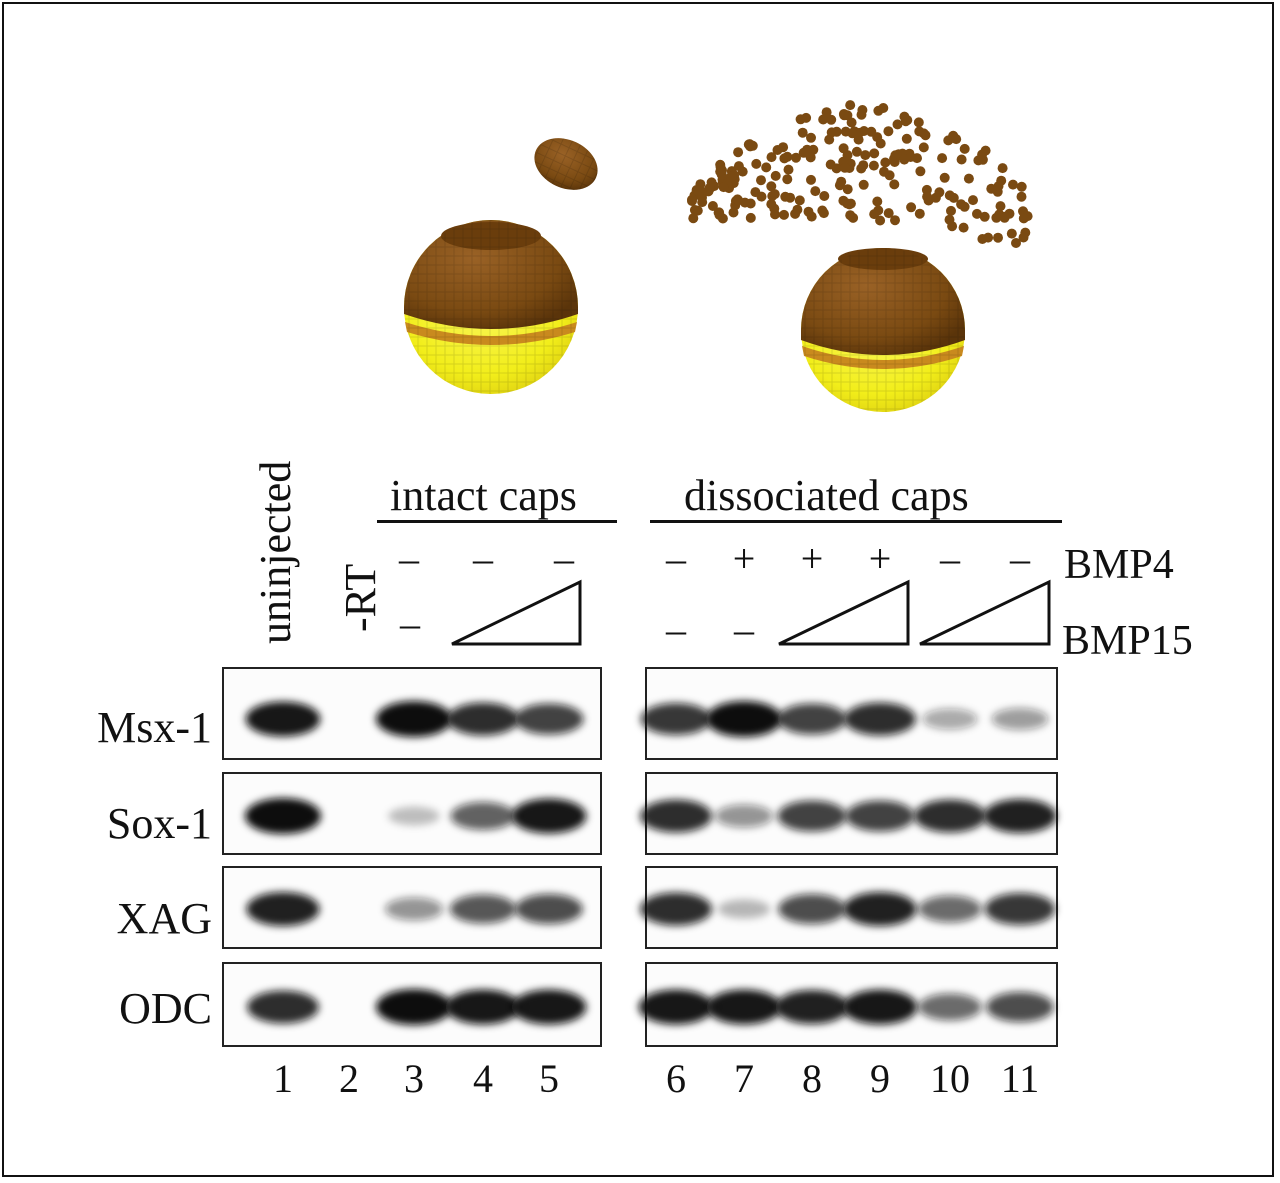 The height and width of the screenshot is (1183, 1280). I want to click on lane-number-5: 5, so click(549, 1078).